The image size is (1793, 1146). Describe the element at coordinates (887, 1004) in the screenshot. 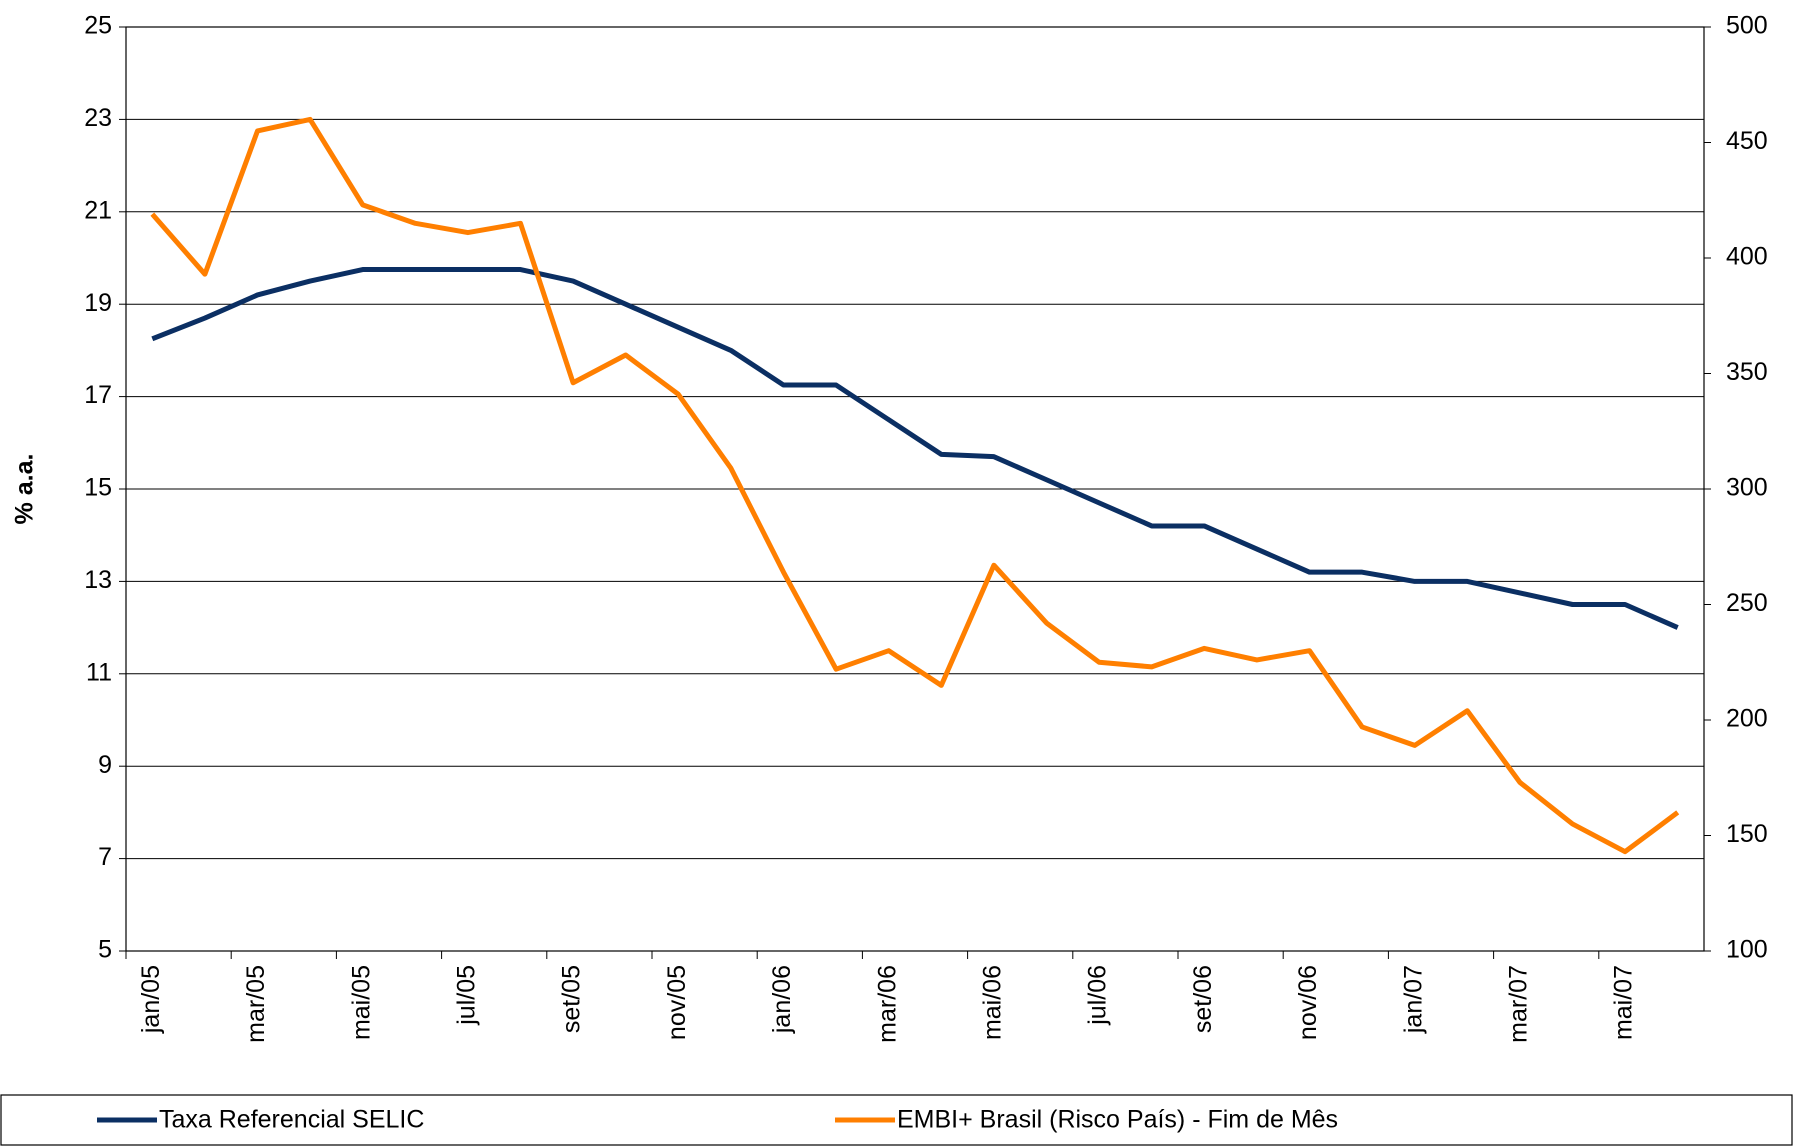

I see `x-tick-label: mar/06` at that location.